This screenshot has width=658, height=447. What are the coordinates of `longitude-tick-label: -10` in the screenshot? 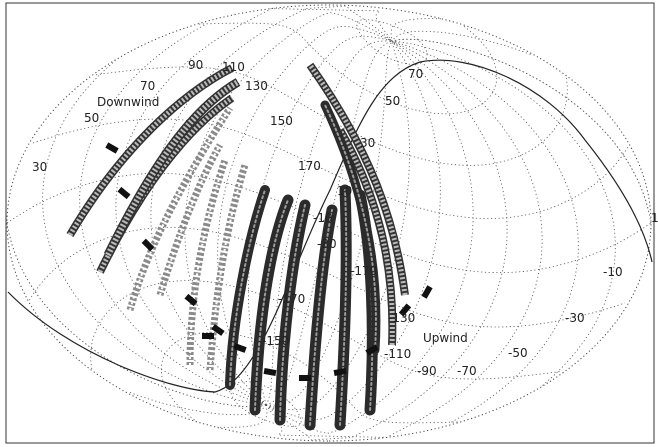 It's located at (613, 272).